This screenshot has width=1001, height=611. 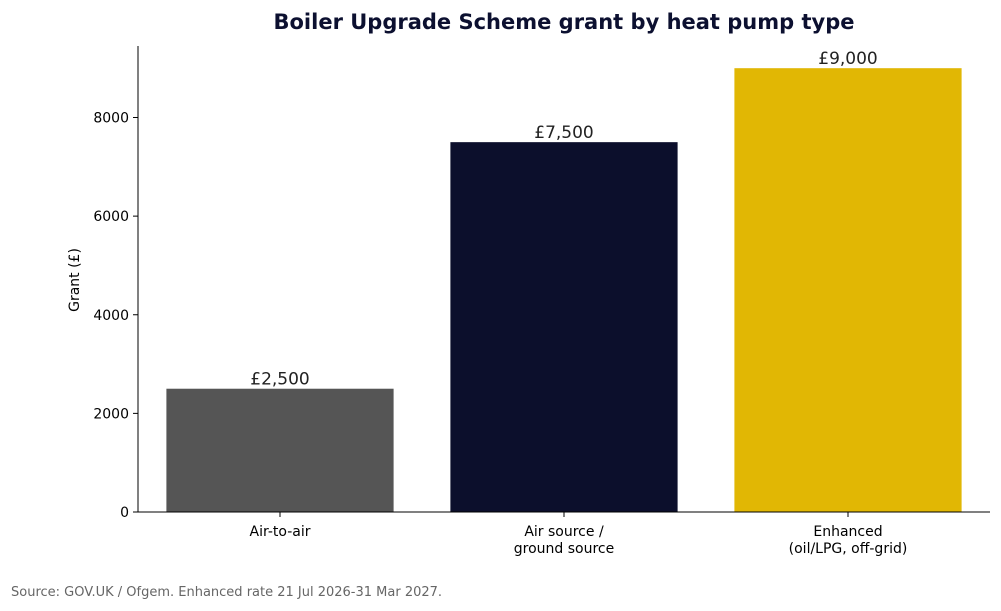 What do you see at coordinates (111, 316) in the screenshot?
I see `y-tick-label: 4000` at bounding box center [111, 316].